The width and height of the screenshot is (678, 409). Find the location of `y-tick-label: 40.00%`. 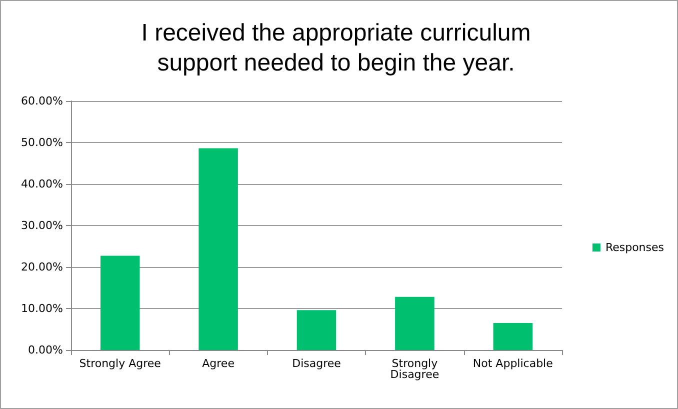

y-tick-label: 40.00% is located at coordinates (42, 184).